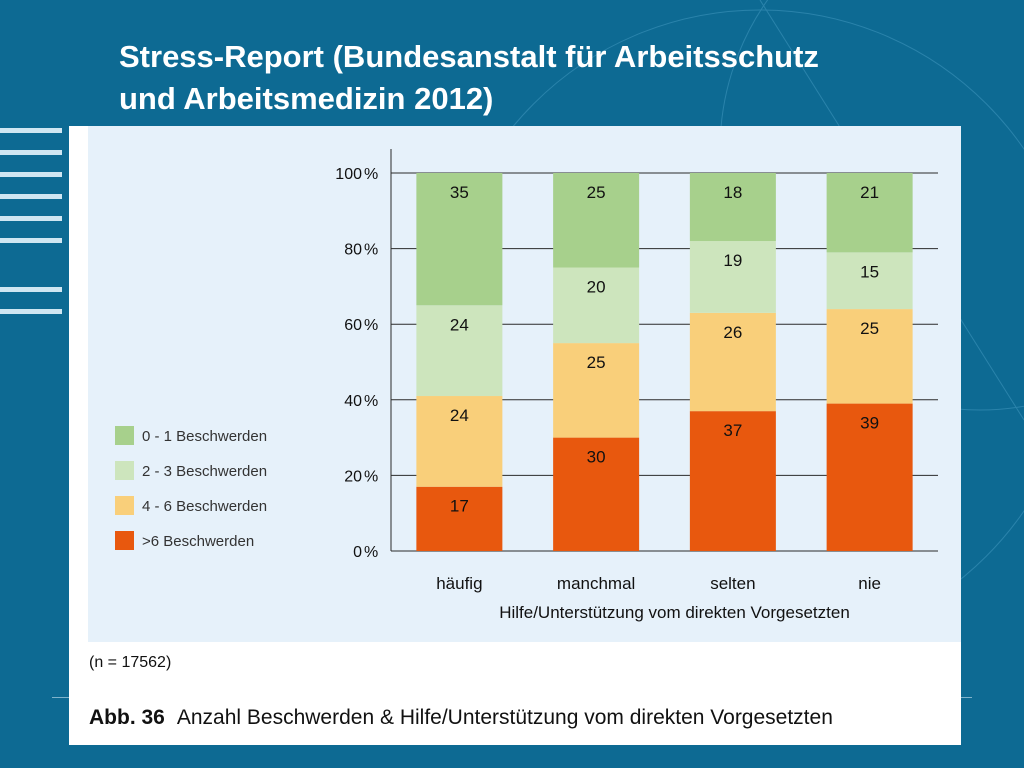 This screenshot has width=1024, height=768. I want to click on x-tick-label: nie, so click(869, 583).